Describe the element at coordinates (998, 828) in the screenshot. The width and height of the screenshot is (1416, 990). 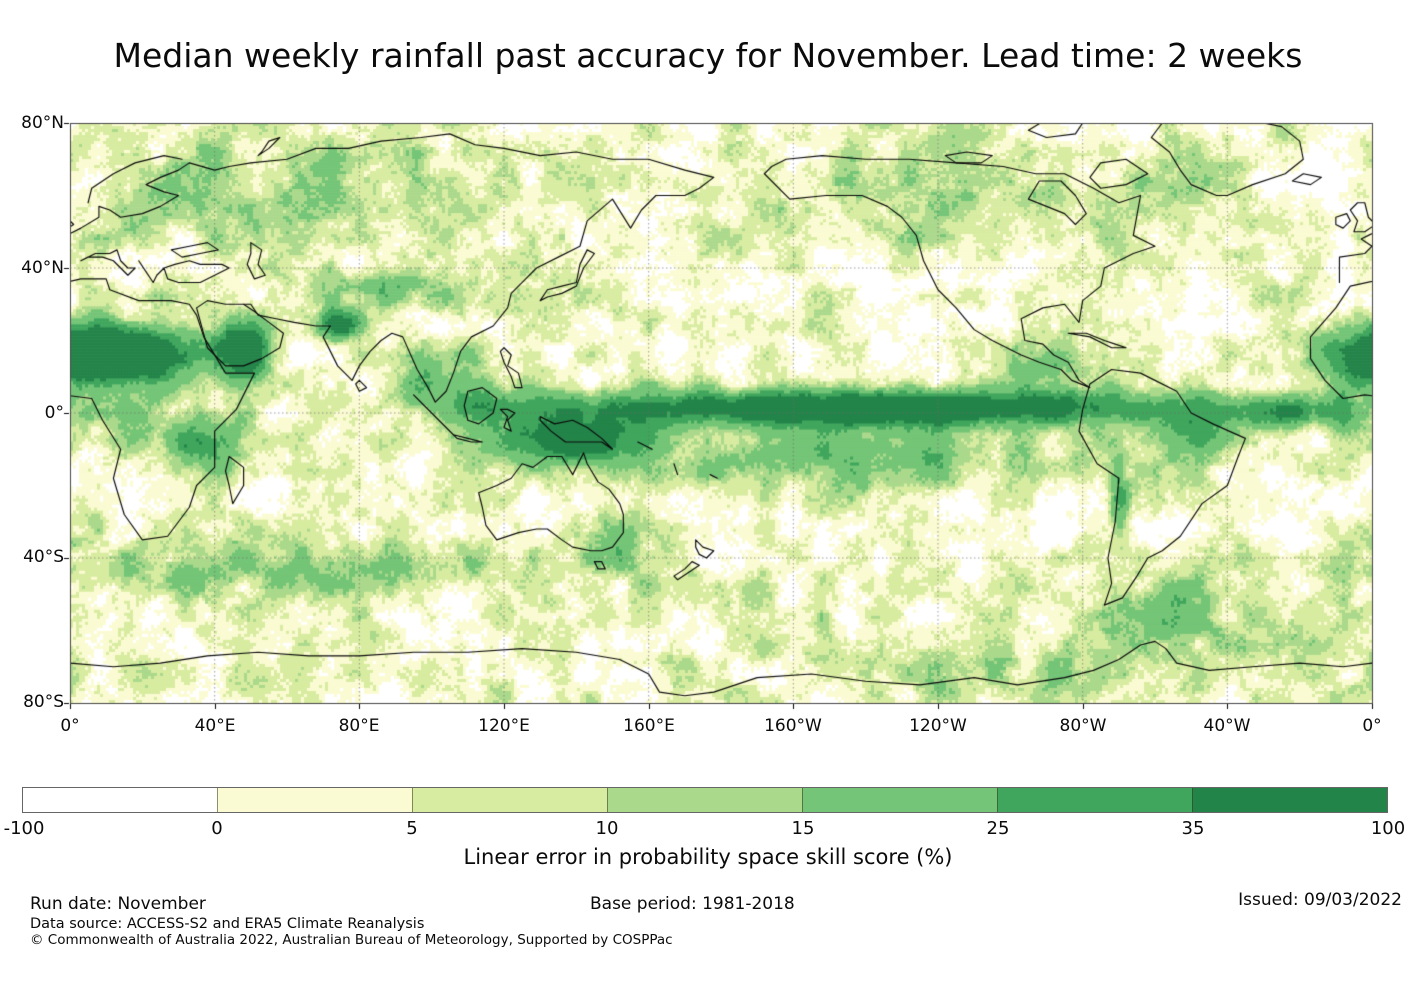
I see `colorbar-tick-label: 25` at that location.